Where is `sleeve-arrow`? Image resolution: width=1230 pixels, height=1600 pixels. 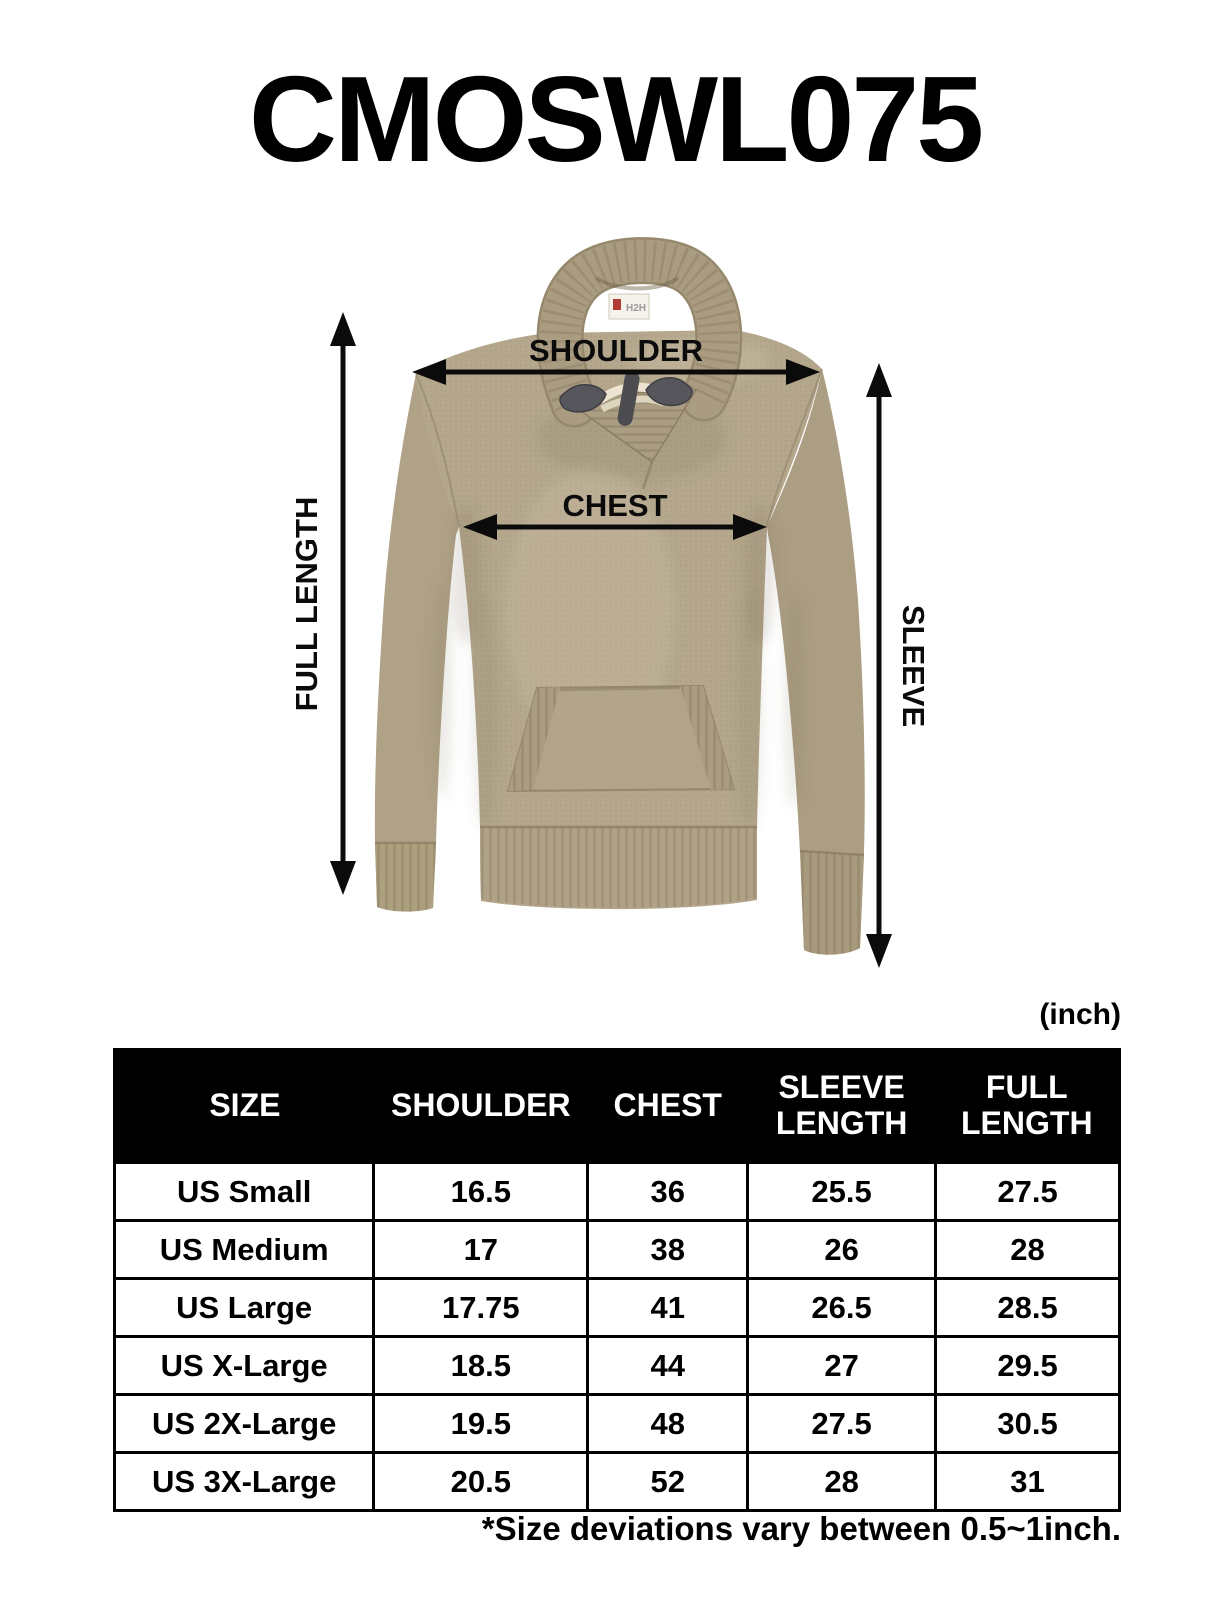 sleeve-arrow is located at coordinates (879, 665).